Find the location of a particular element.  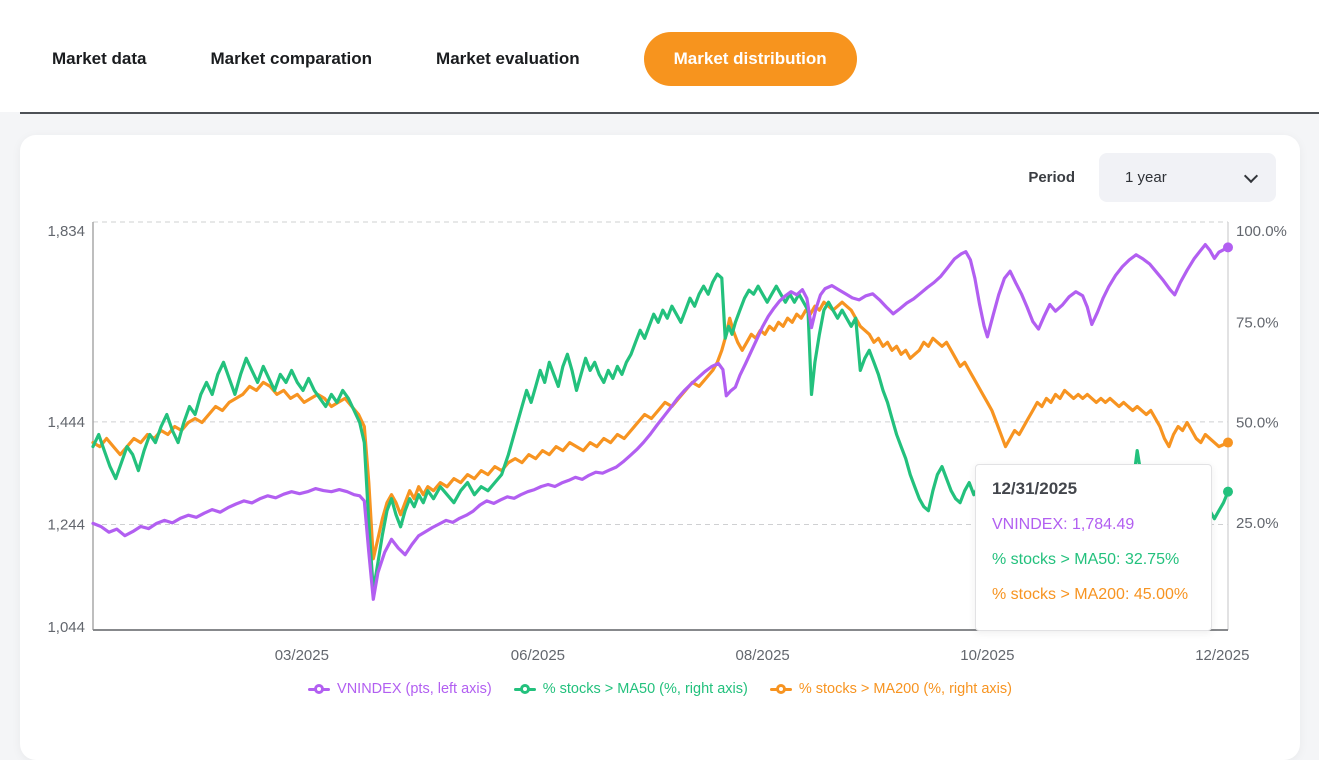

legend-item-ma50: % stocks > MA50 (%, right axis) is located at coordinates (630, 689).